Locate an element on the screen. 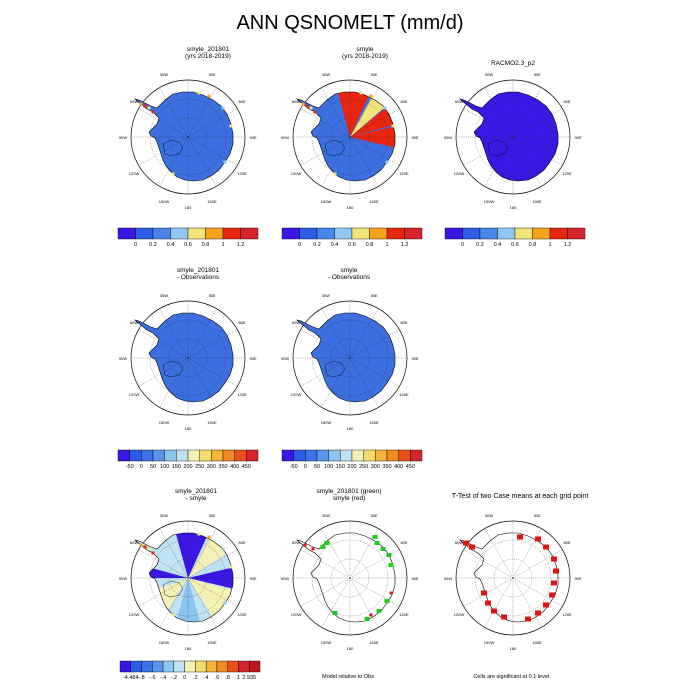 The image size is (700, 700). panel-title-4-line1: smyle_201801 is located at coordinates (198, 270).